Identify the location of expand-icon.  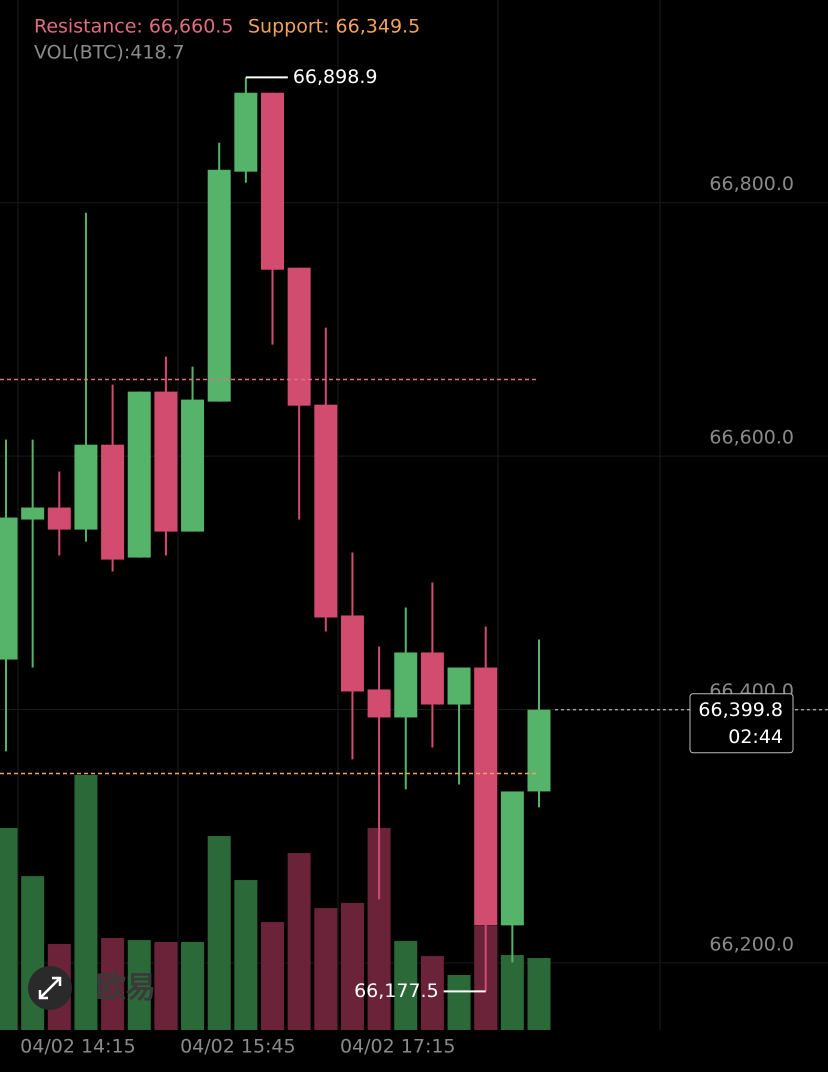
(50, 988).